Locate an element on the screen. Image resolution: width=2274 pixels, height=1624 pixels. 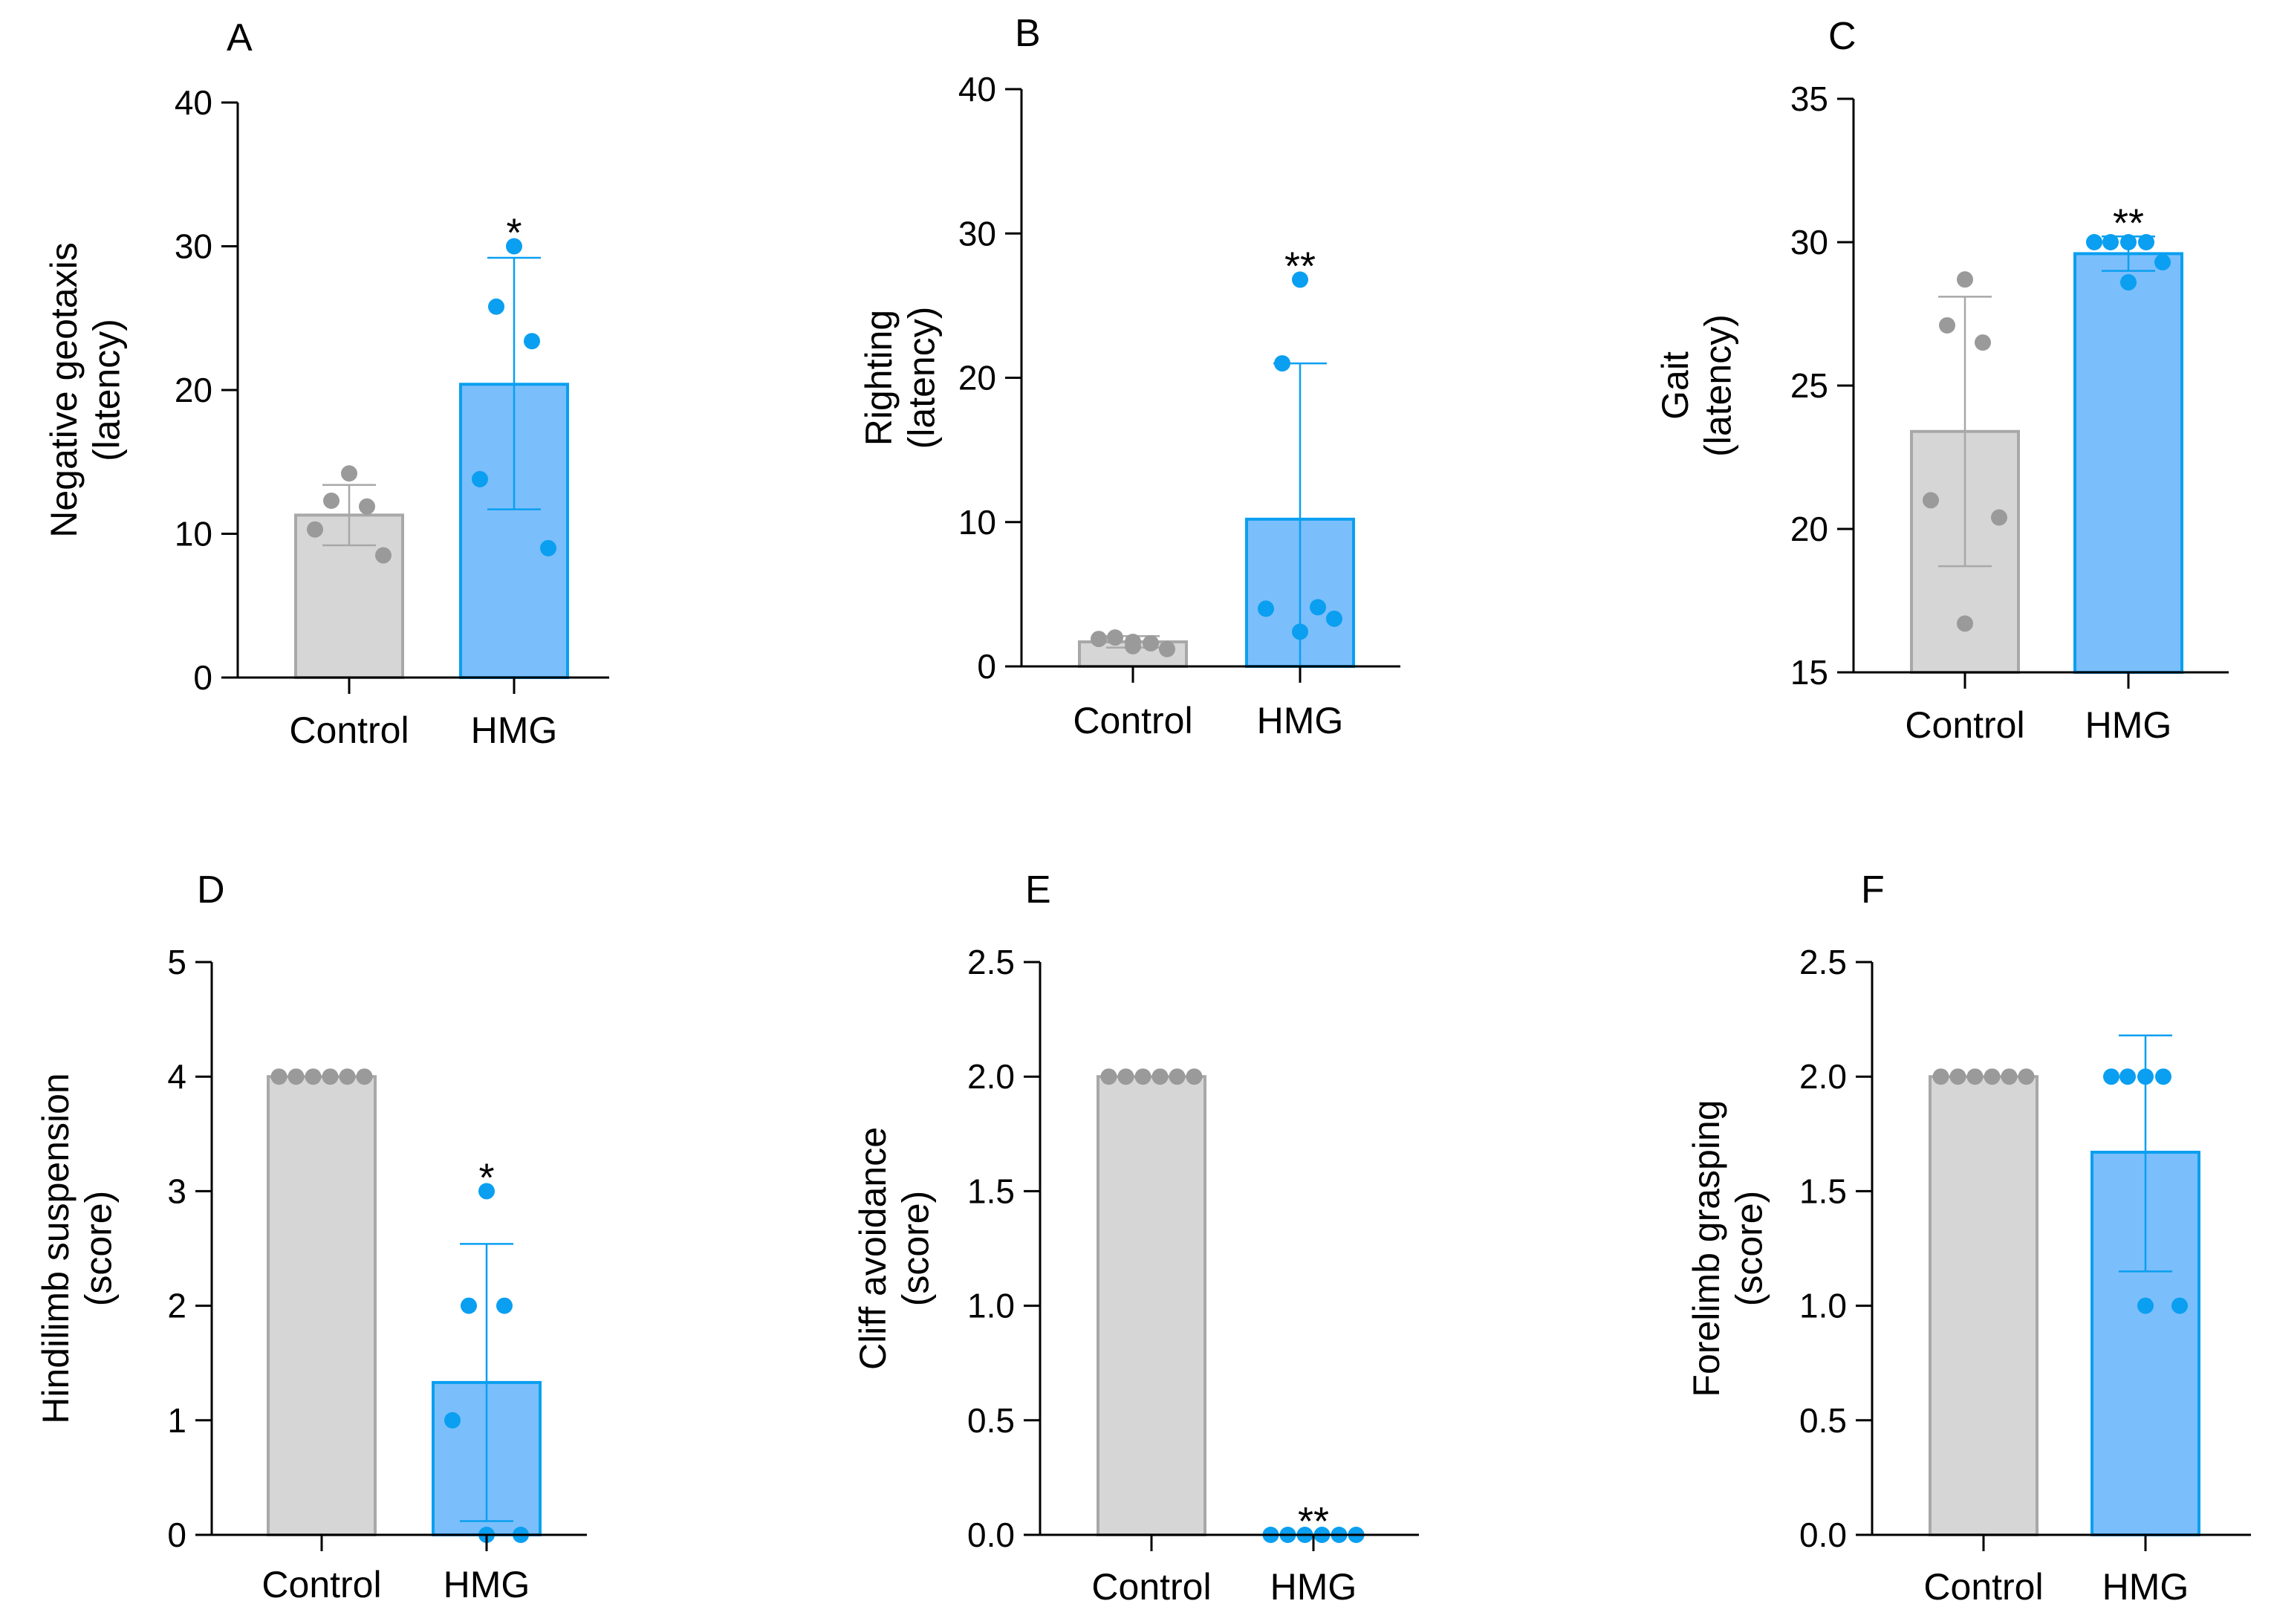
panel-c: C ** 15 20 25 30 35 Control HMG Gait(latency) is located at coordinates (1941, 380).